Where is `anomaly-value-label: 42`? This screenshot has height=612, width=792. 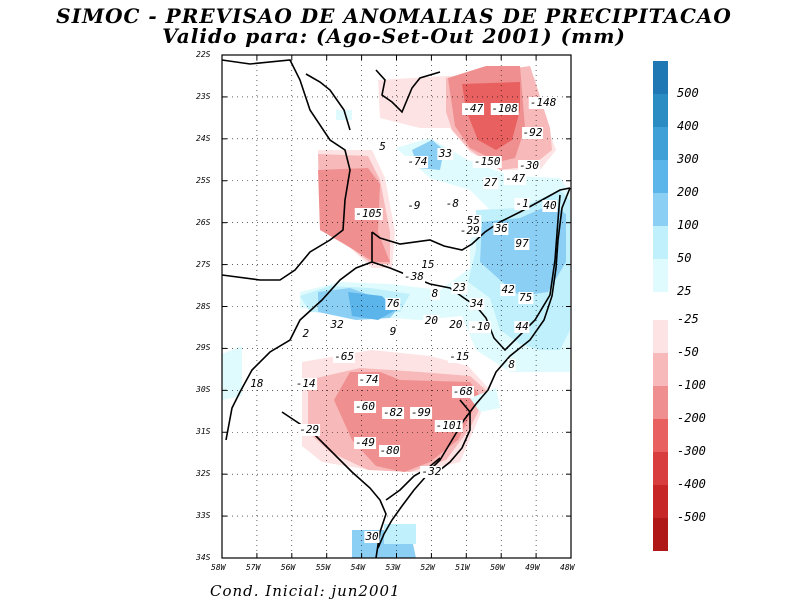
anomaly-value-label: 42 is located at coordinates (508, 289).